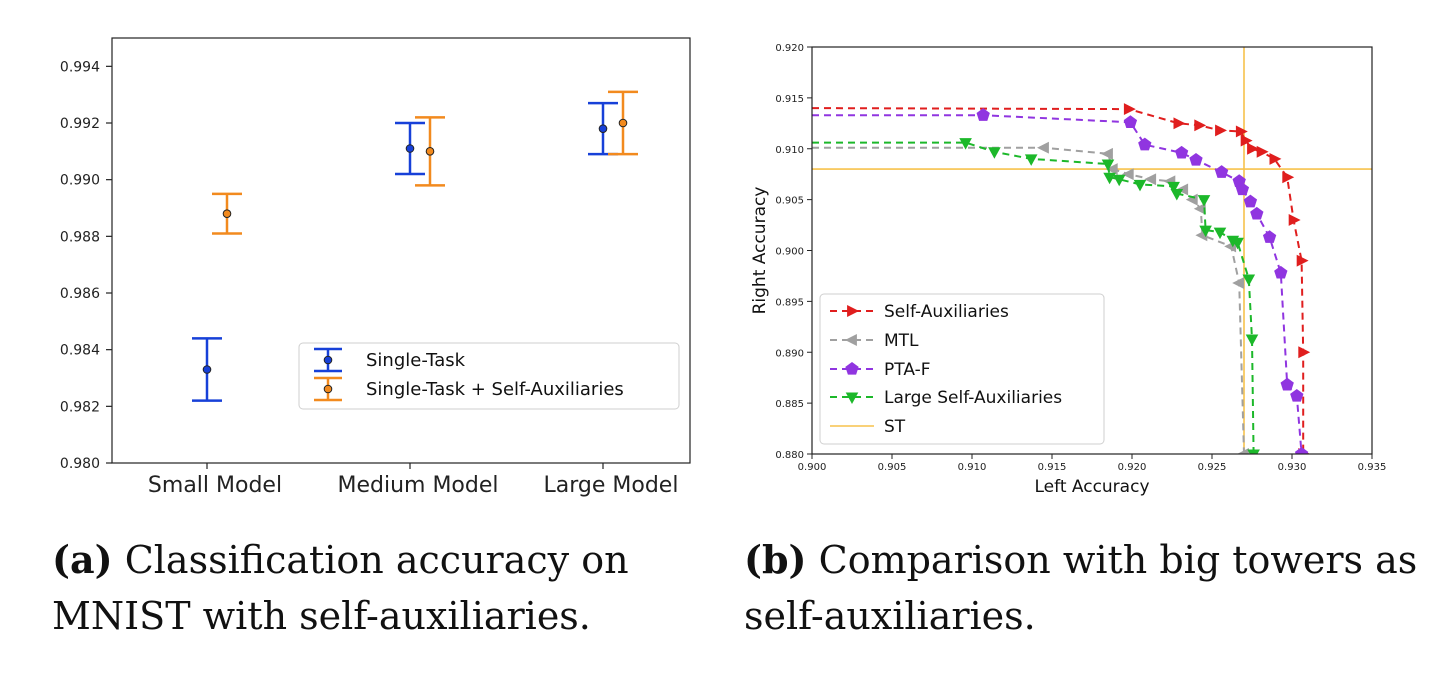  Describe the element at coordinates (80, 237) in the screenshot. I see `y-tick-label: 0.988` at that location.